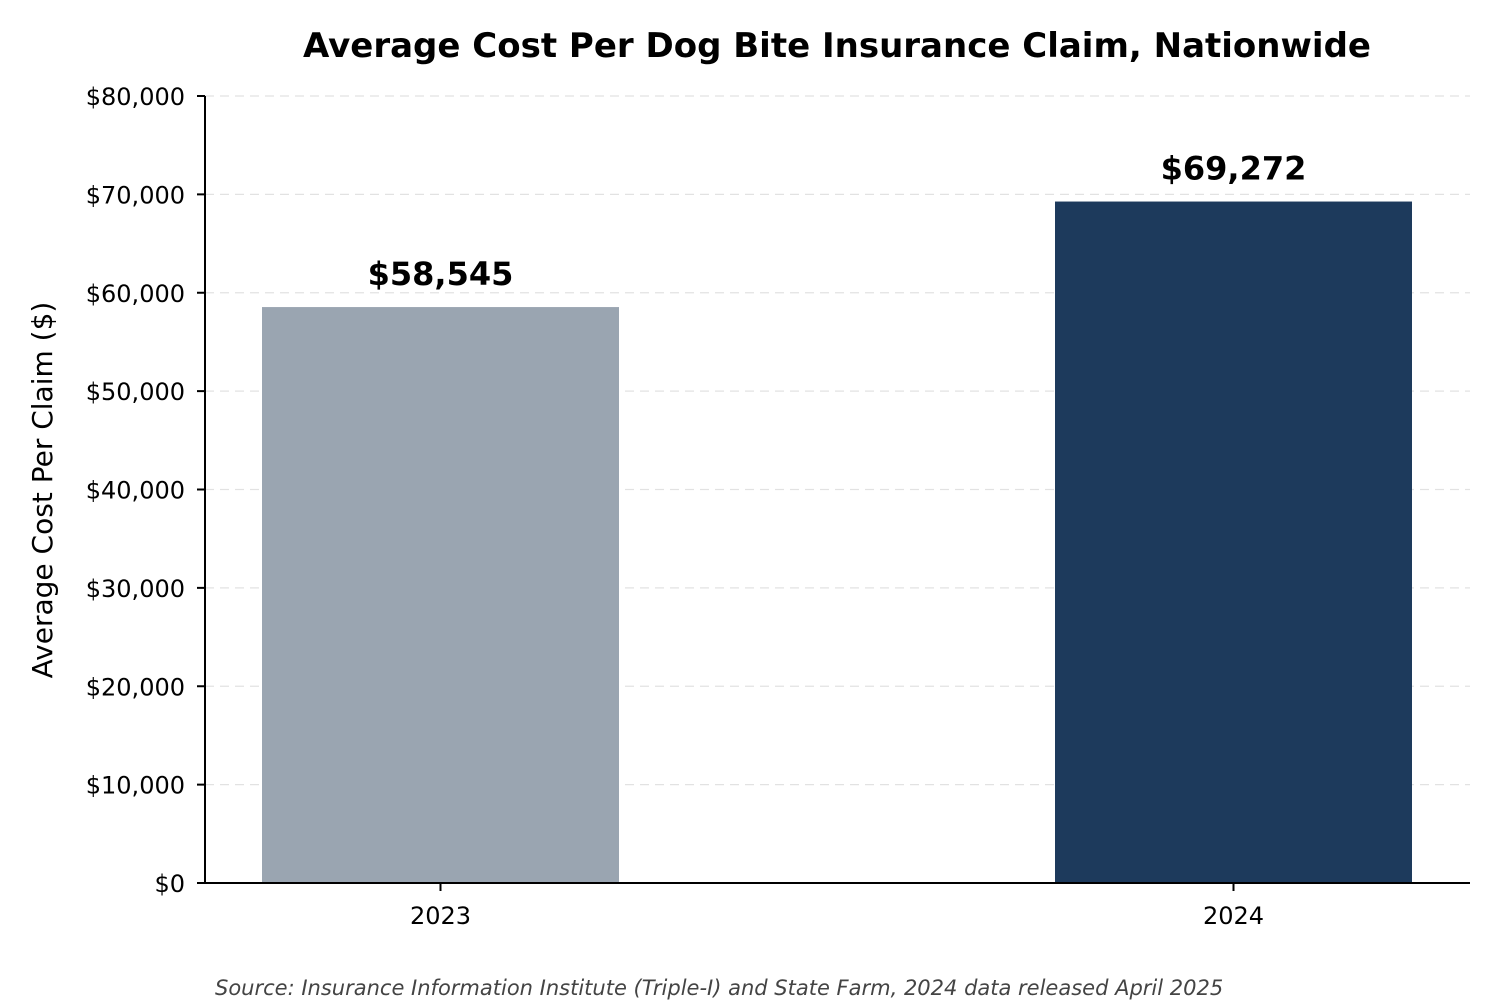 Image resolution: width=1500 pixels, height=1004 pixels. What do you see at coordinates (135, 294) in the screenshot?
I see `y-tick-label: $60,000` at bounding box center [135, 294].